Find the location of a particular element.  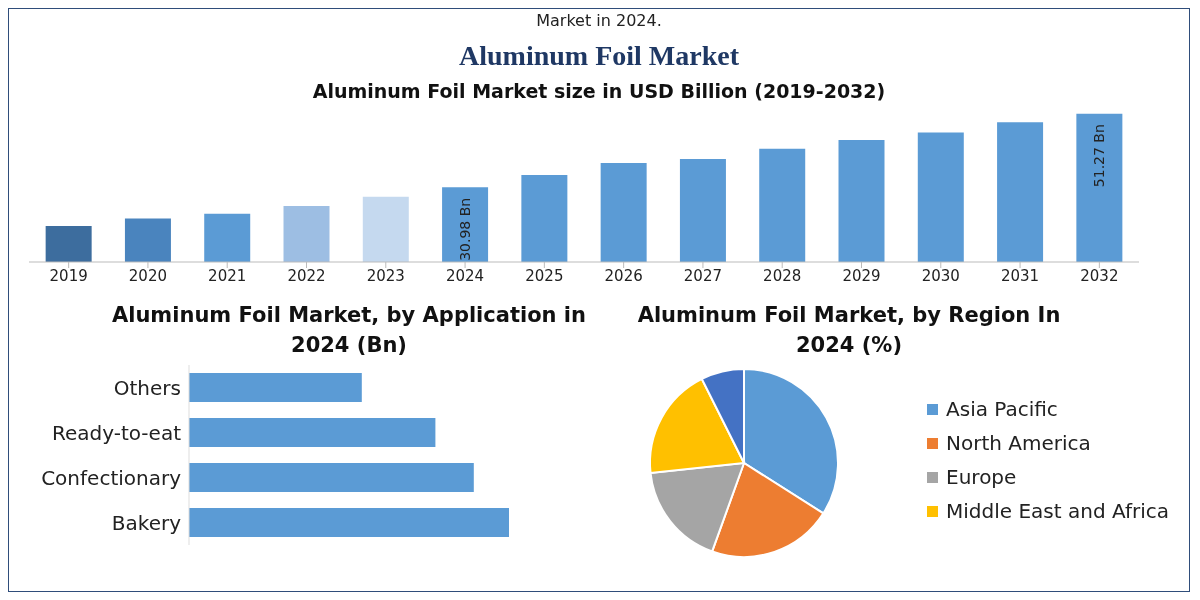

chart-title: Aluminum Foil Market is located at coordinates (599, 56).